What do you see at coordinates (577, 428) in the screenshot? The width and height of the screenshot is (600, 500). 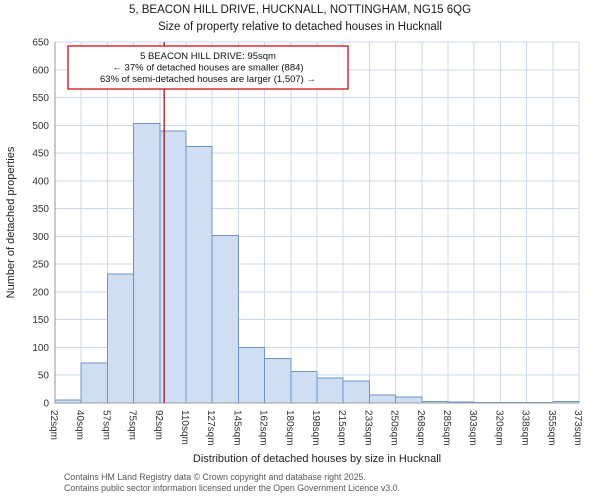 I see `x-tick-label: 373sqm` at bounding box center [577, 428].